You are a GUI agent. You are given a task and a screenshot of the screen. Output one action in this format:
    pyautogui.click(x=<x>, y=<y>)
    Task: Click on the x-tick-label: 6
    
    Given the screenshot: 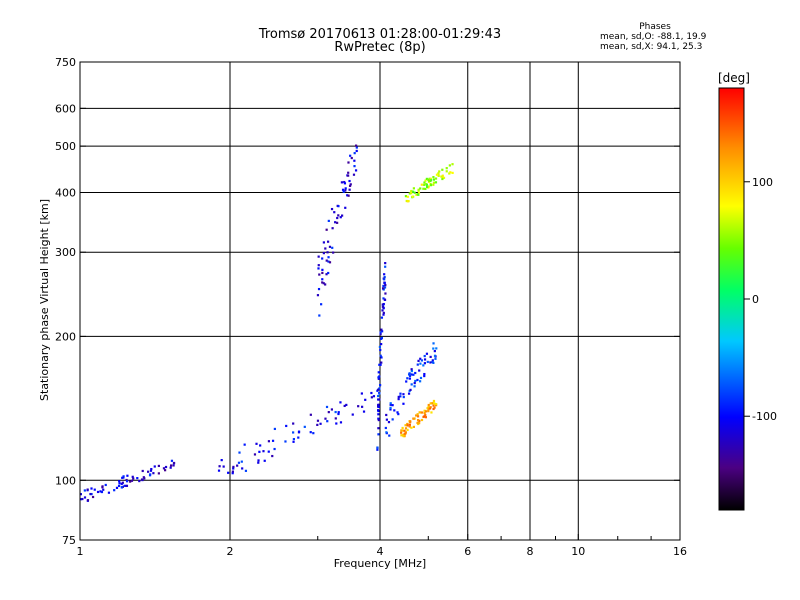 What is the action you would take?
    pyautogui.click(x=467, y=551)
    